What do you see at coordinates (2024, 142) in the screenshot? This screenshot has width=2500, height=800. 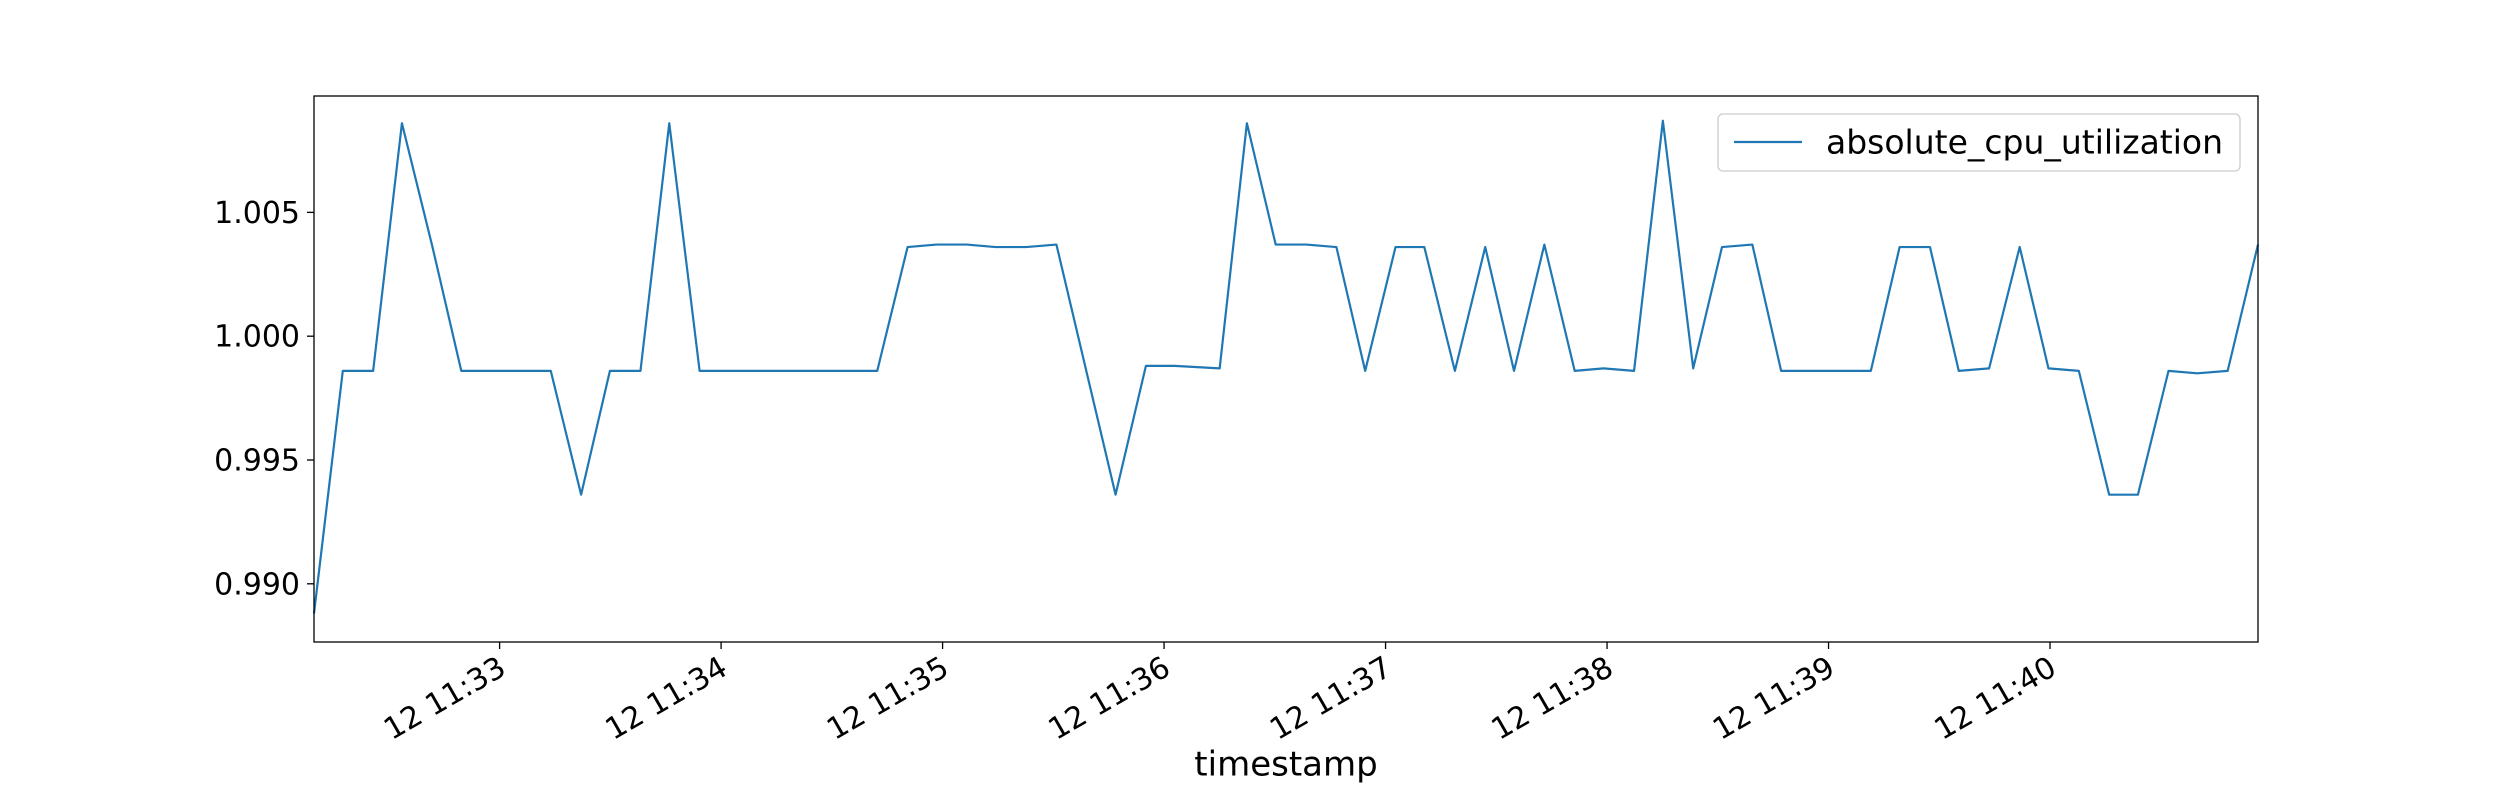 I see `legend-label: absolute_cpu_utilization` at bounding box center [2024, 142].